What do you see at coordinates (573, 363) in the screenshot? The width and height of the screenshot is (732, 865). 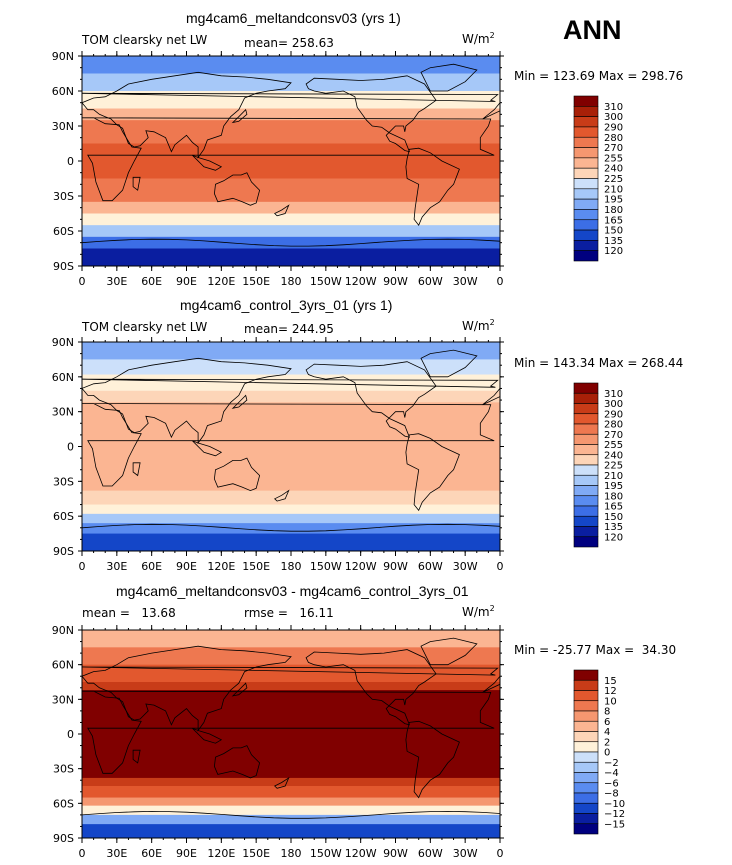 I see `panel-2-min: 143.34` at bounding box center [573, 363].